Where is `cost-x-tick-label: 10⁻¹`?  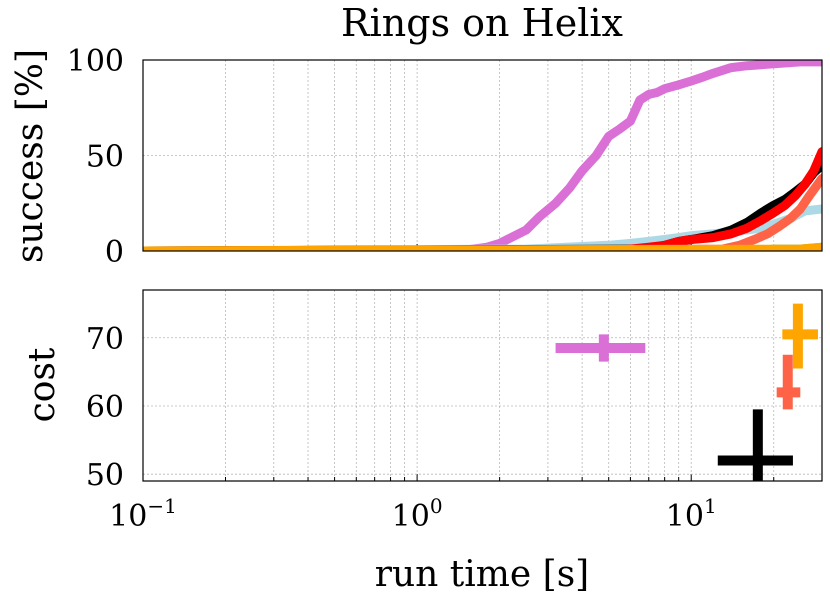 cost-x-tick-label: 10⁻¹ is located at coordinates (143, 514).